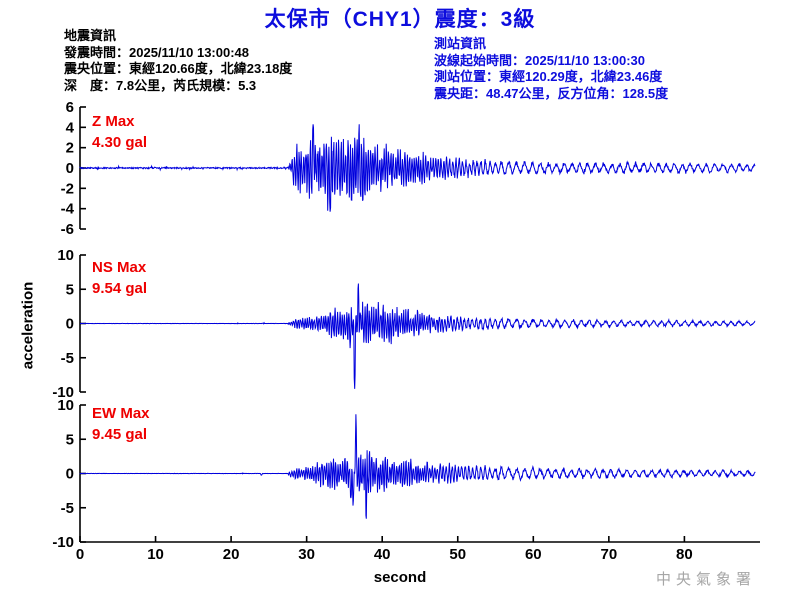 The height and width of the screenshot is (600, 800). What do you see at coordinates (705, 580) in the screenshot?
I see `agency-watermark: 中央氣象署` at bounding box center [705, 580].